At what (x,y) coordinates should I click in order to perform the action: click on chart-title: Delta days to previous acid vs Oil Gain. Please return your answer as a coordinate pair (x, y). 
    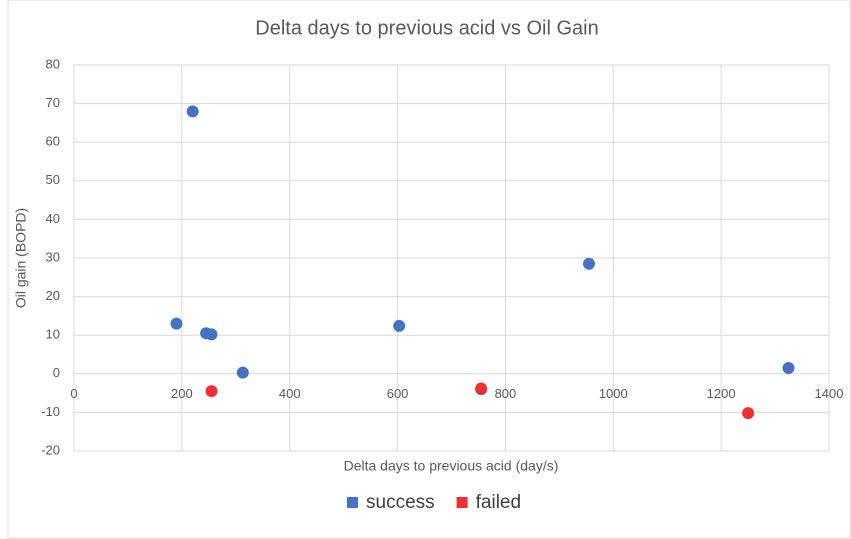
    Looking at the image, I should click on (427, 28).